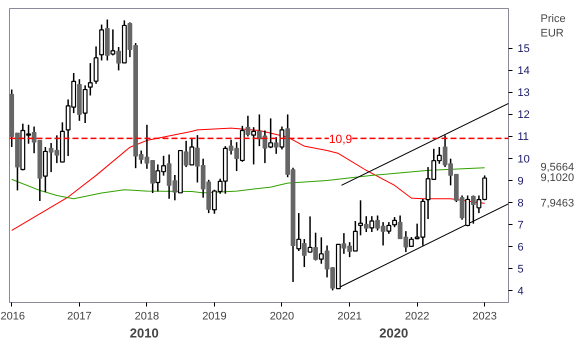 This screenshot has height=343, width=577. What do you see at coordinates (248, 183) in the screenshot?
I see `line-series` at bounding box center [248, 183].